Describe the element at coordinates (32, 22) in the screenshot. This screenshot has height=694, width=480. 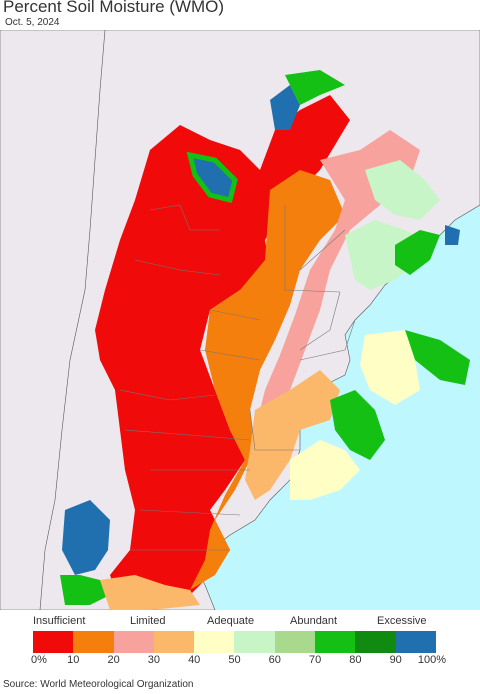
I see `map-date: Oct. 5, 2024` at that location.